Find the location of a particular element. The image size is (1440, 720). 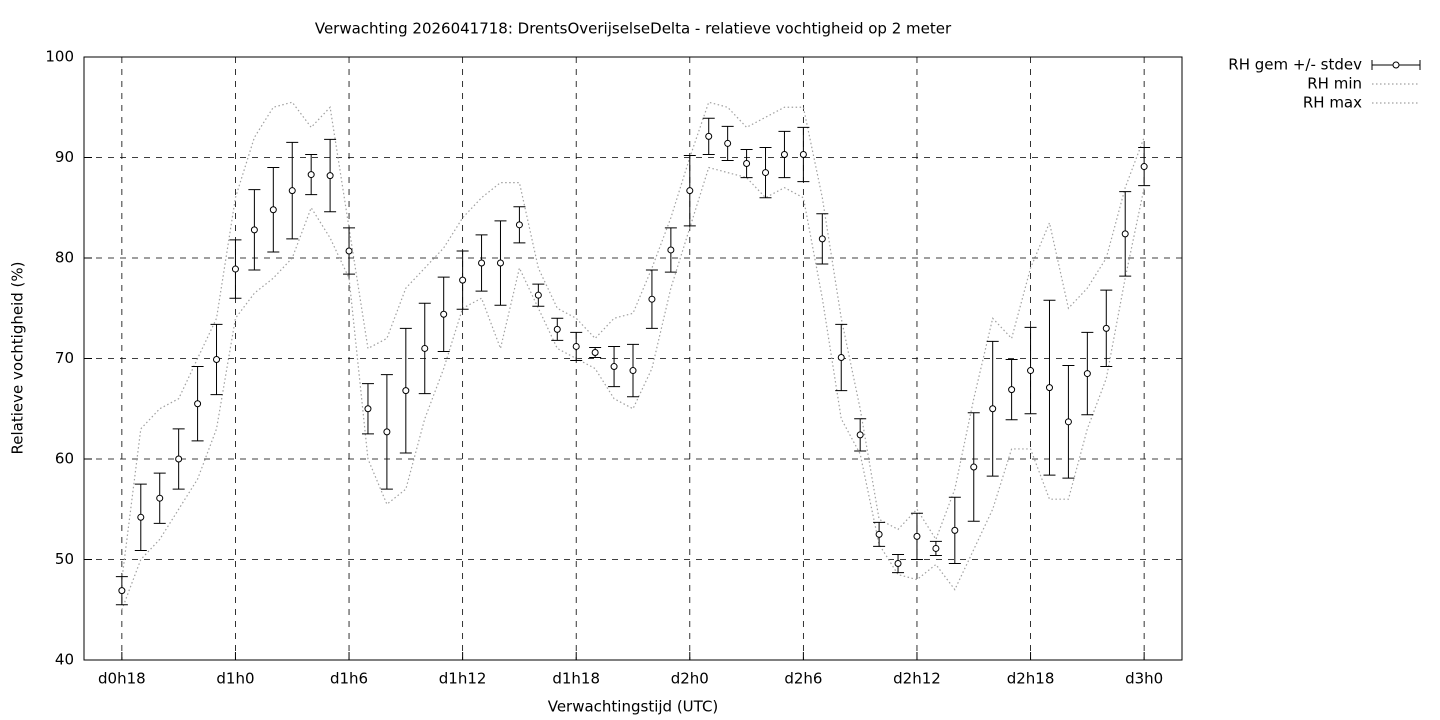

y-tick-label: 40 is located at coordinates (64, 660).